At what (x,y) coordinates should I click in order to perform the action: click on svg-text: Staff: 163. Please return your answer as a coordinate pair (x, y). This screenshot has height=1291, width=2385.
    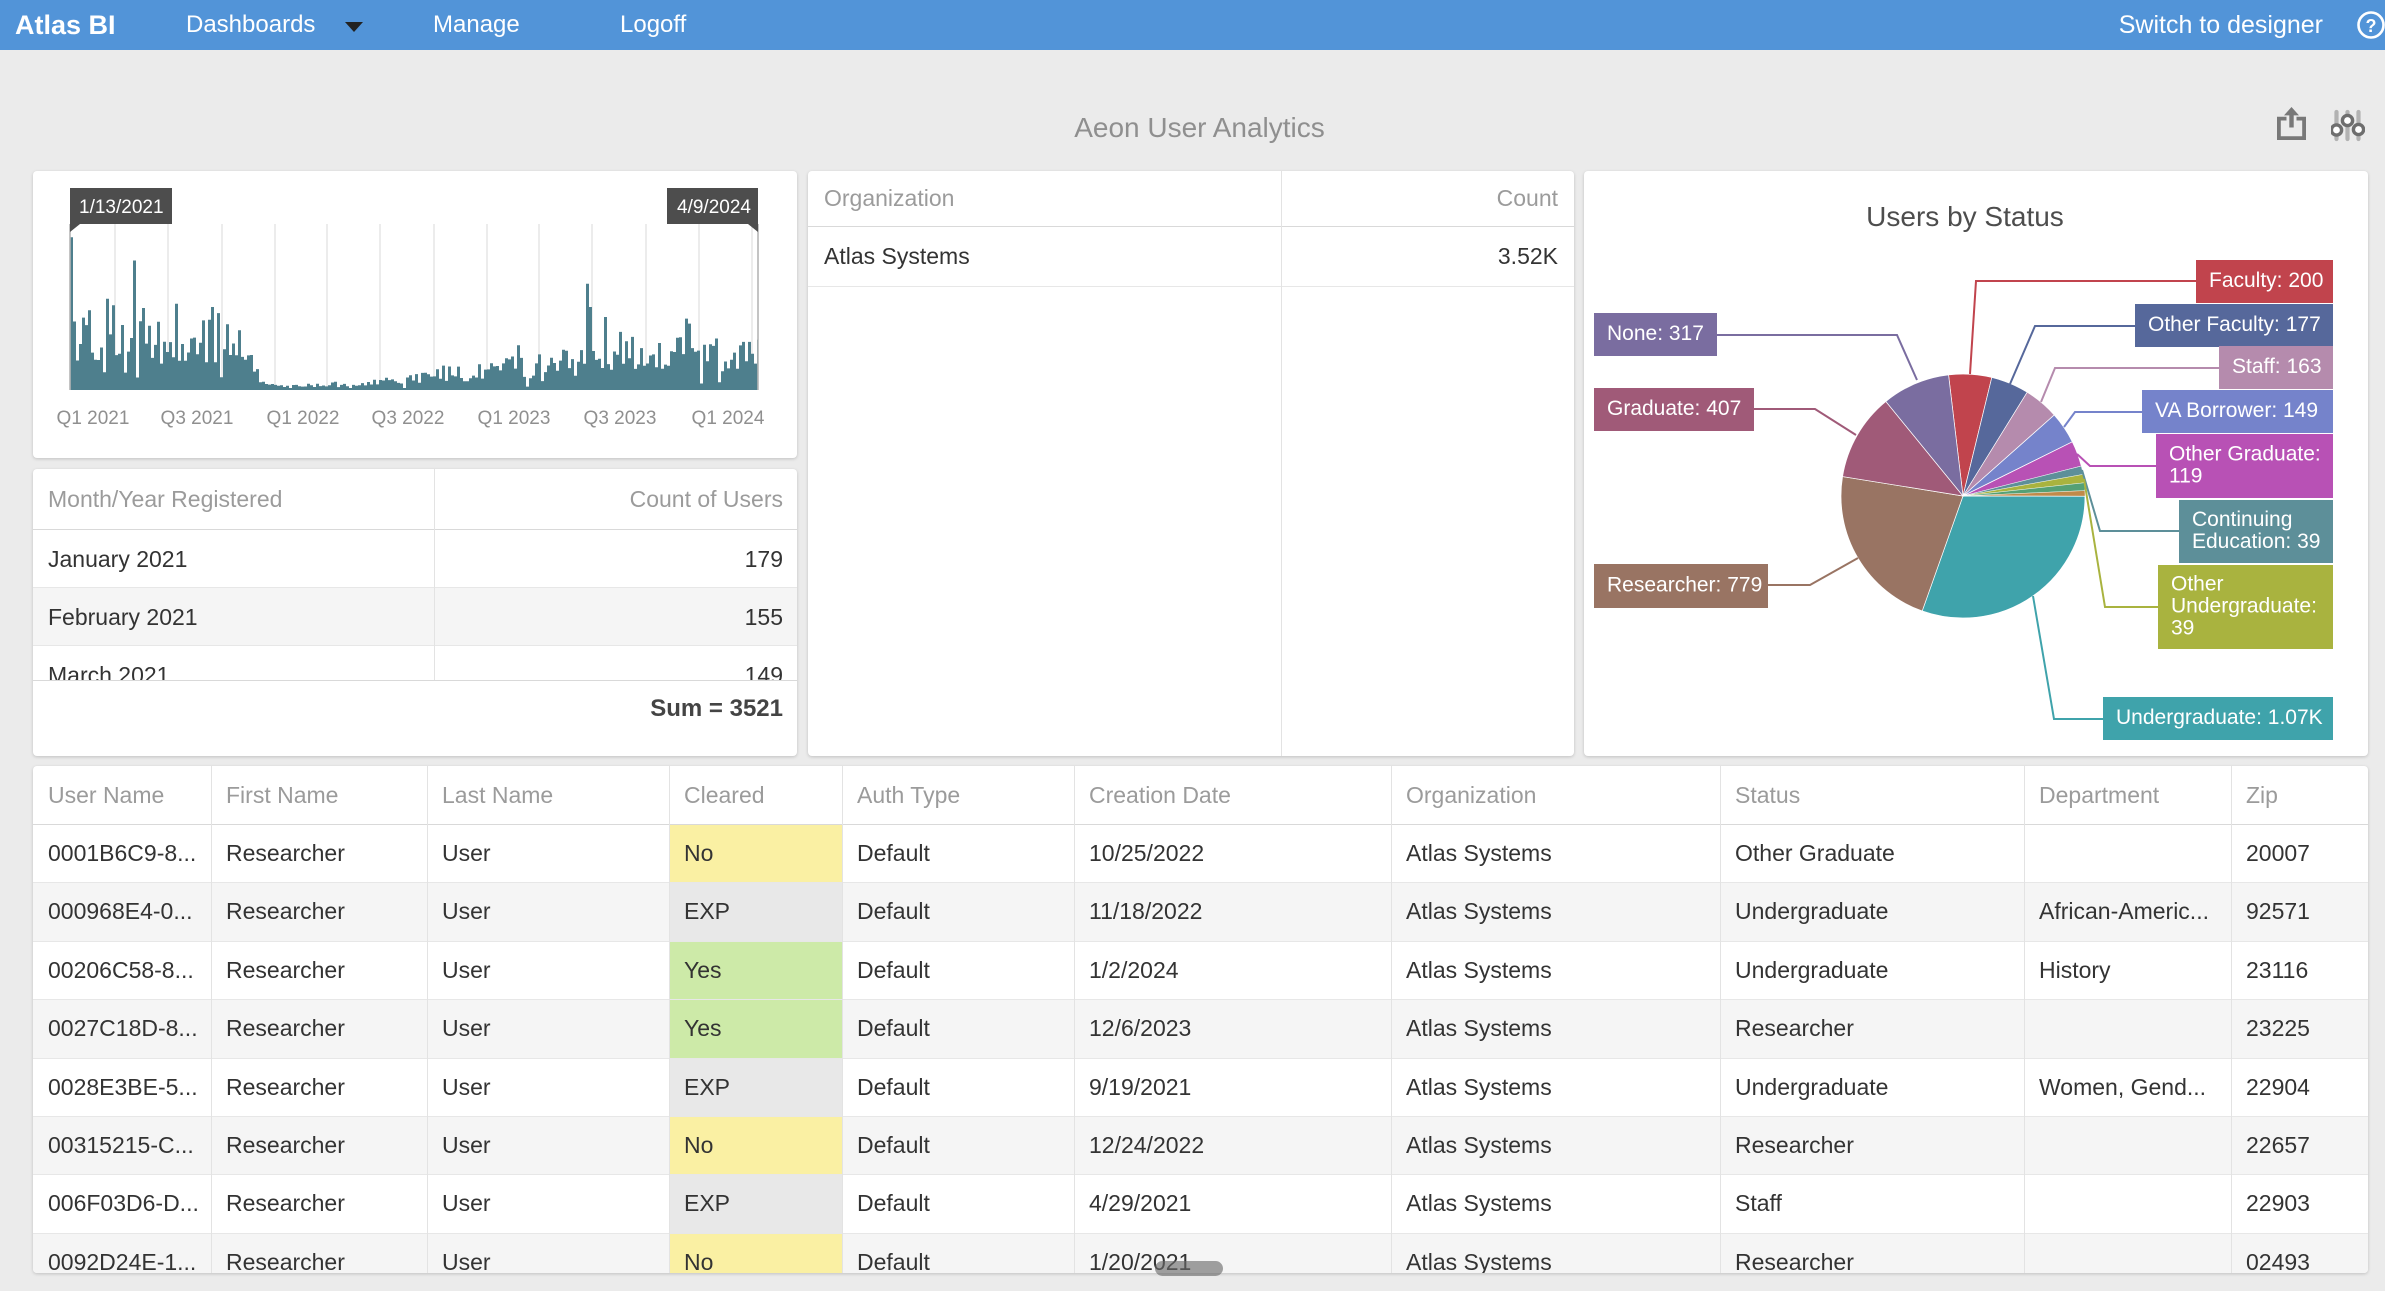
    Looking at the image, I should click on (2277, 366).